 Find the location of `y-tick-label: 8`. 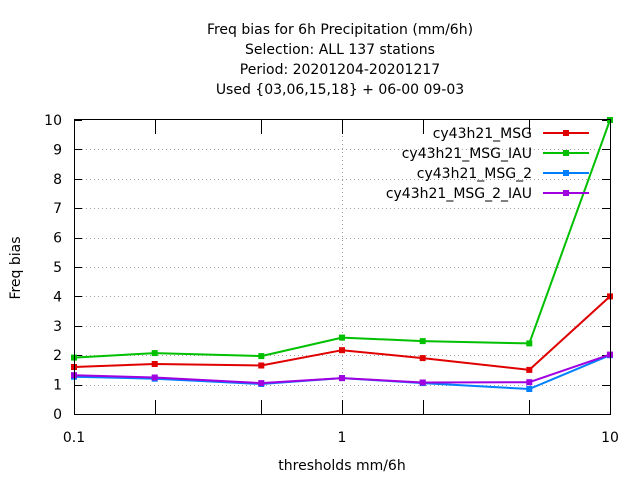

y-tick-label: 8 is located at coordinates (57, 180).